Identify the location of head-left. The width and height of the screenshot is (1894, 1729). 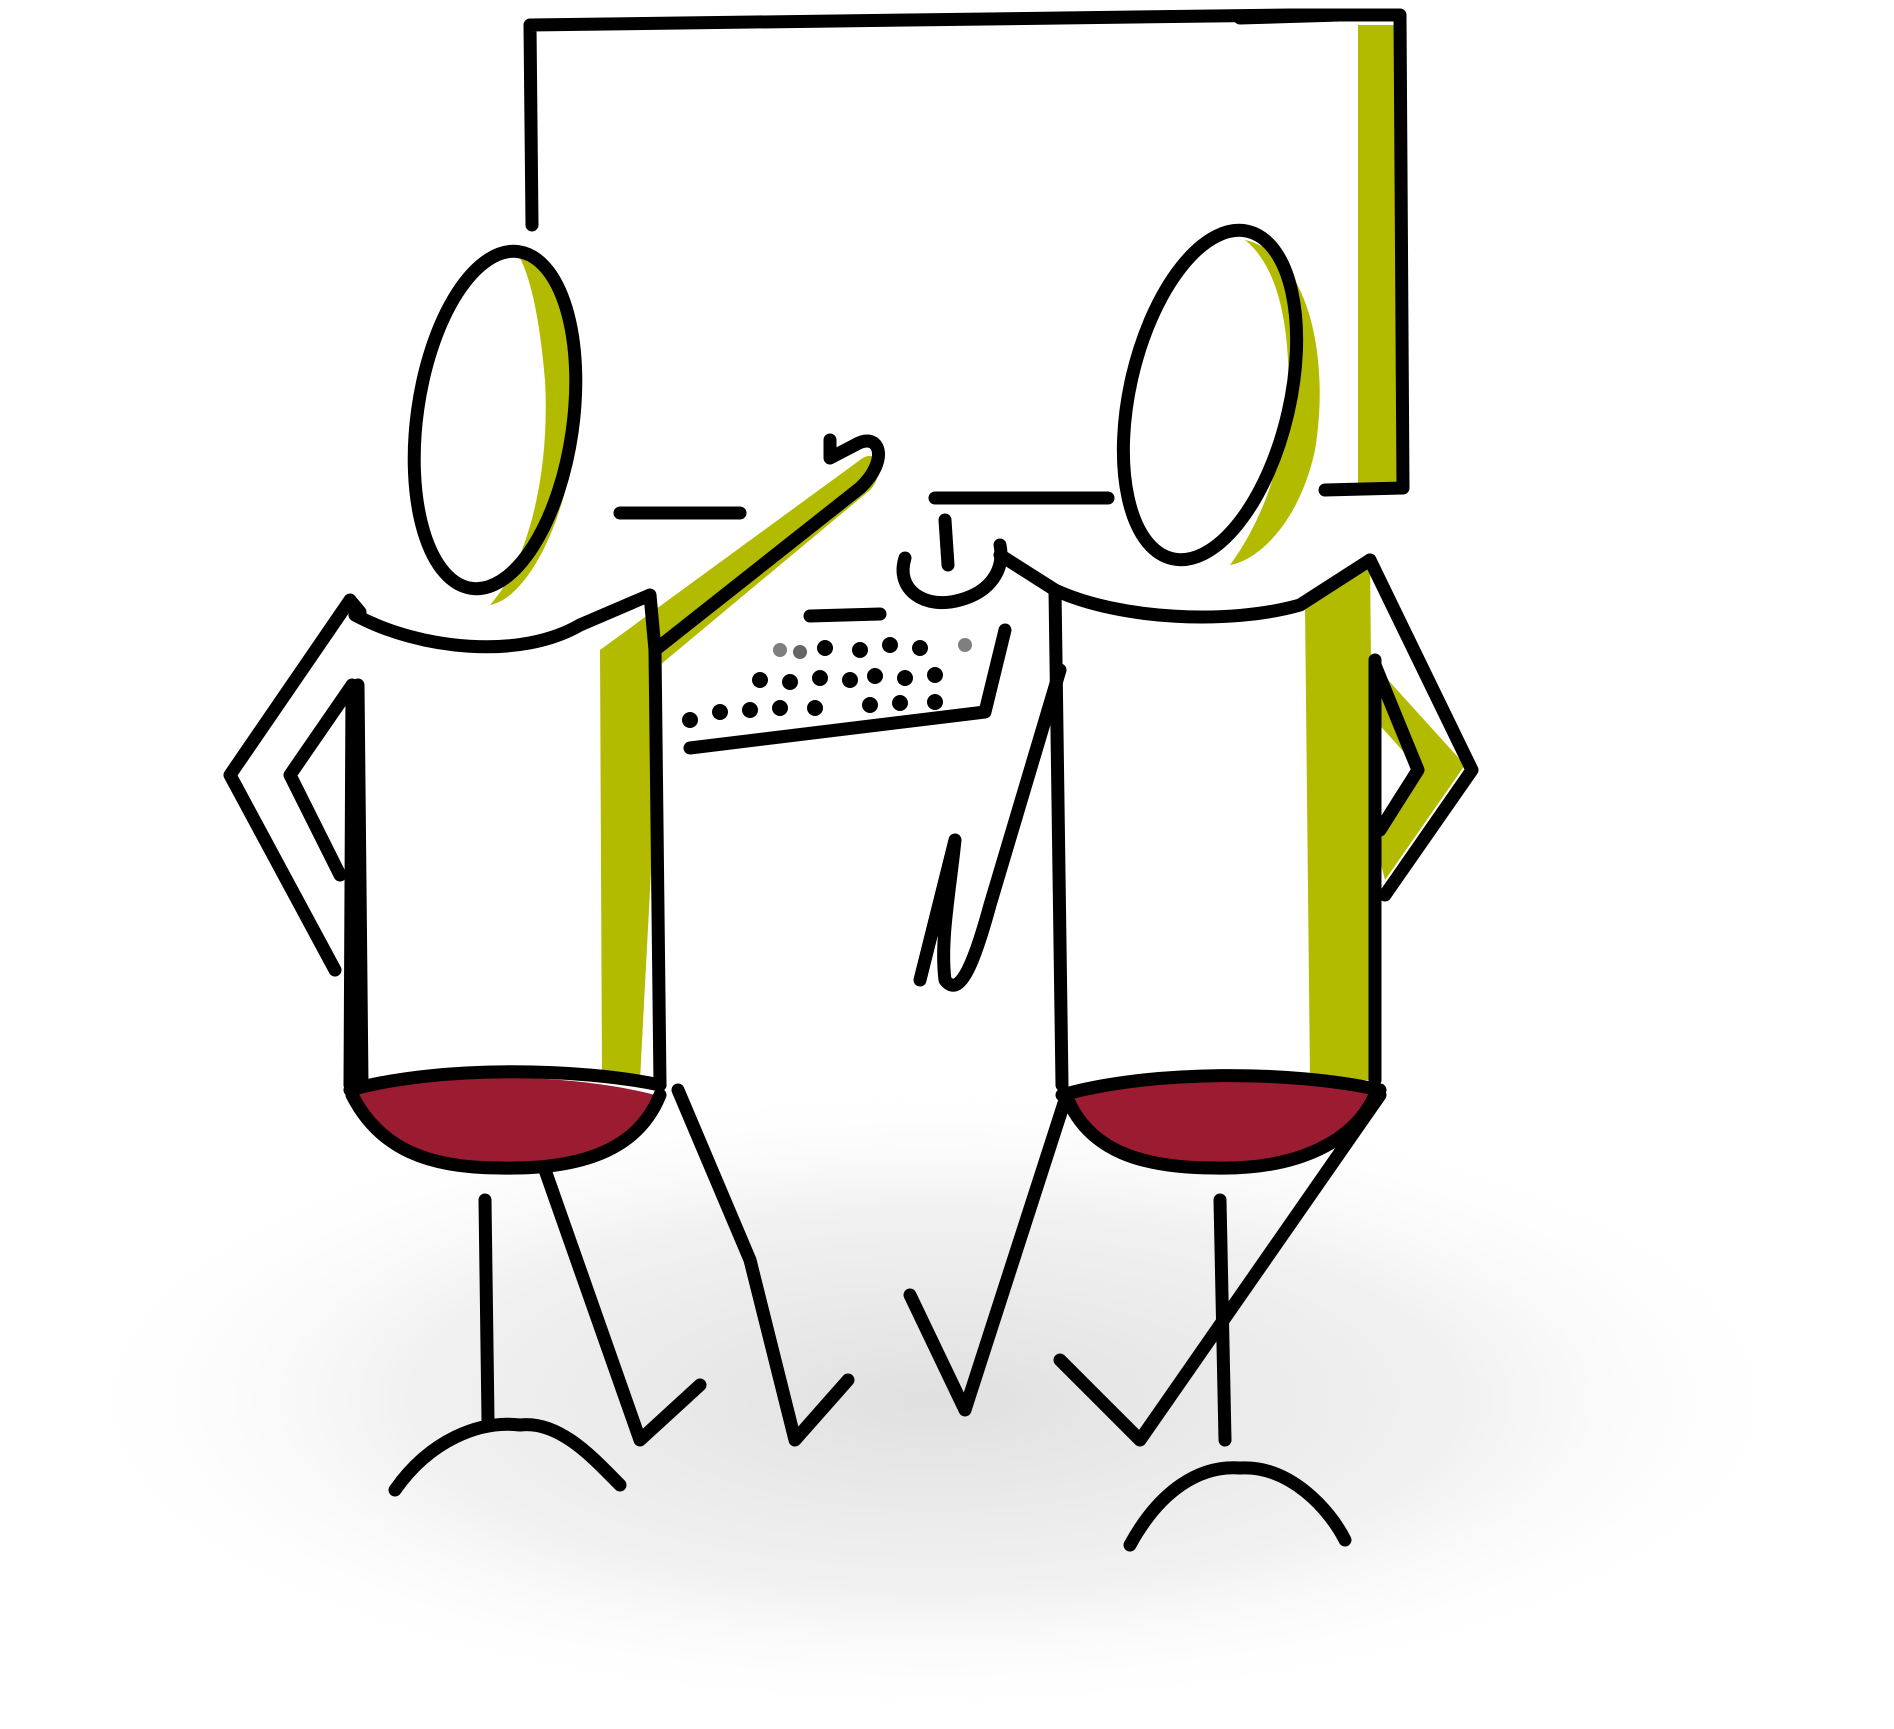
(495, 420).